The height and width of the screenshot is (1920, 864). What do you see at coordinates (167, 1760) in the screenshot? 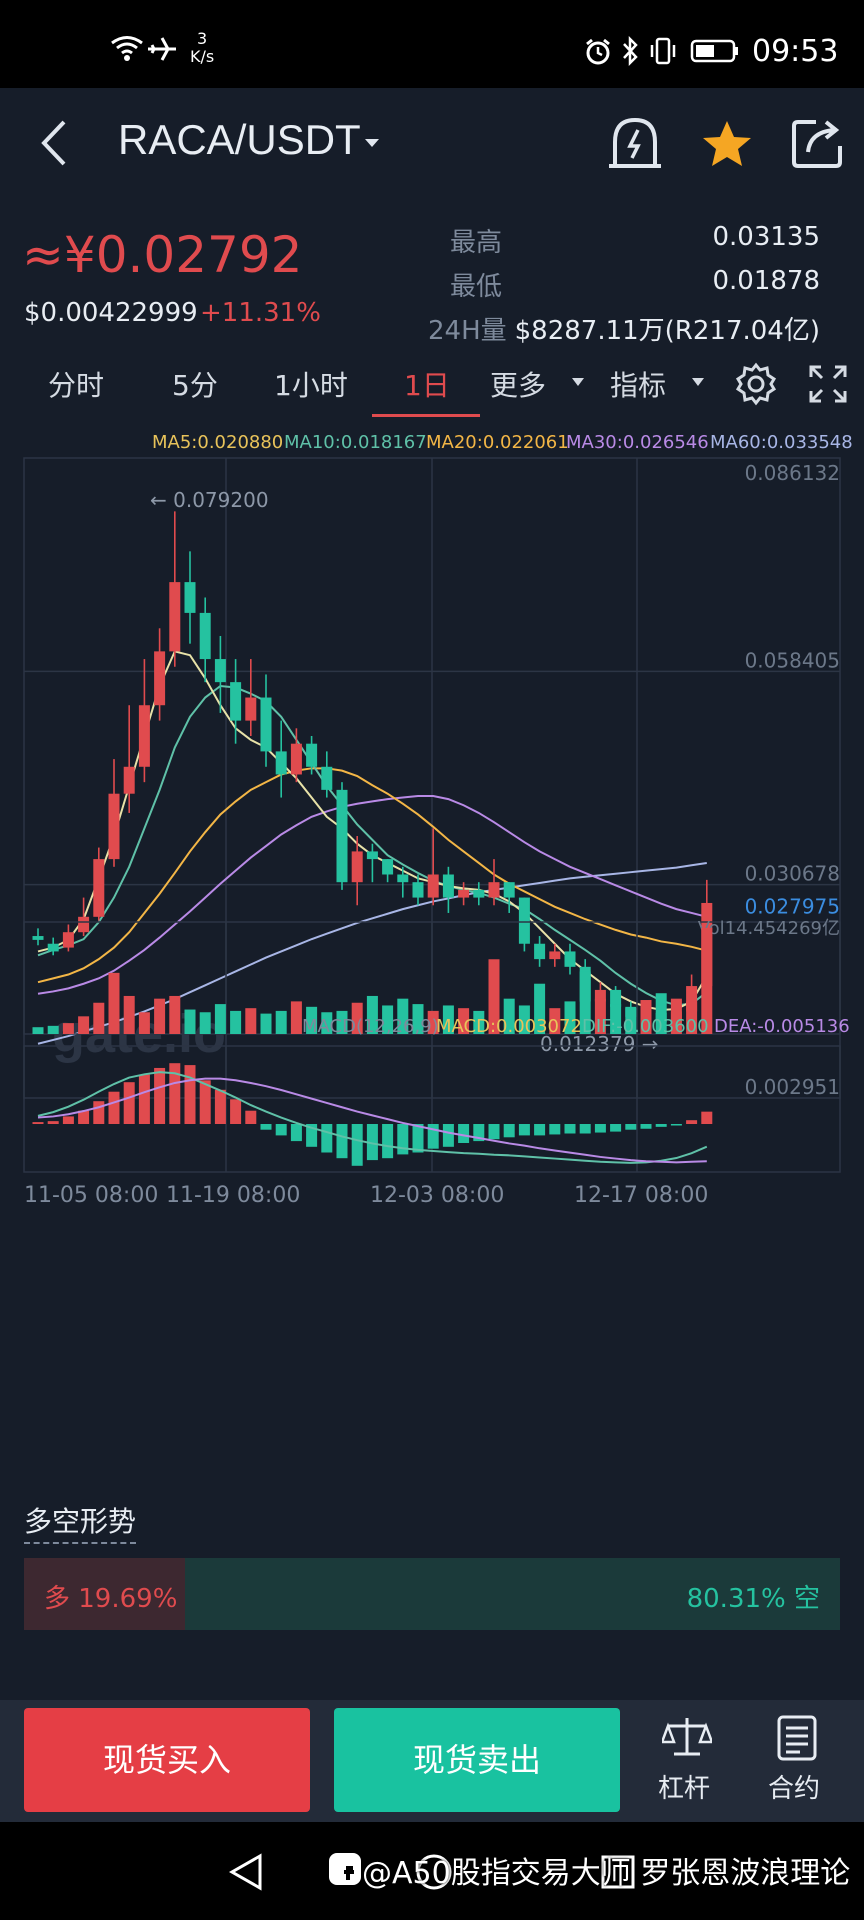
I see `spot-buy-button: 现货买入` at bounding box center [167, 1760].